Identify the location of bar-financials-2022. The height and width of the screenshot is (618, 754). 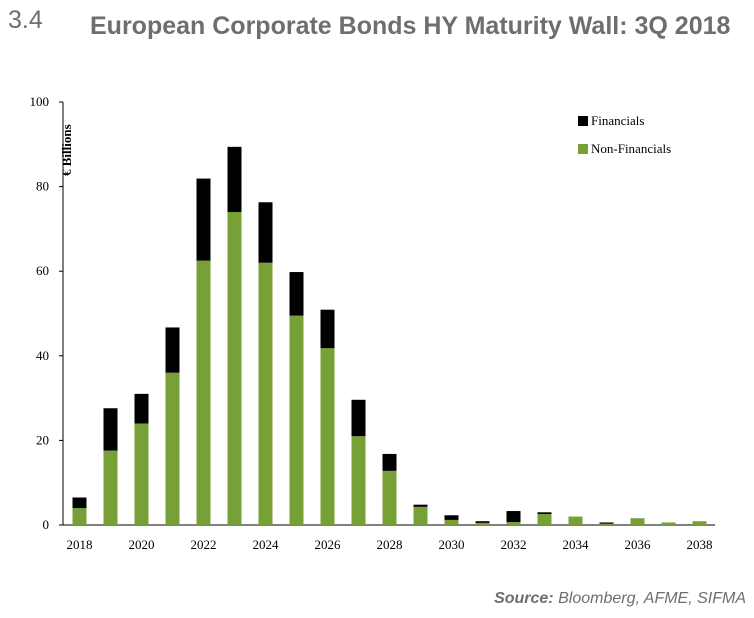
(203, 219).